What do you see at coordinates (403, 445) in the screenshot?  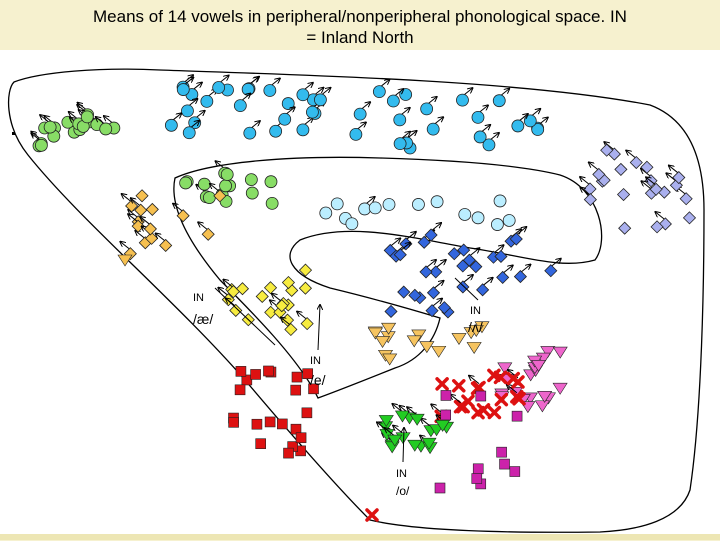 I see `pointer-line-o` at bounding box center [403, 445].